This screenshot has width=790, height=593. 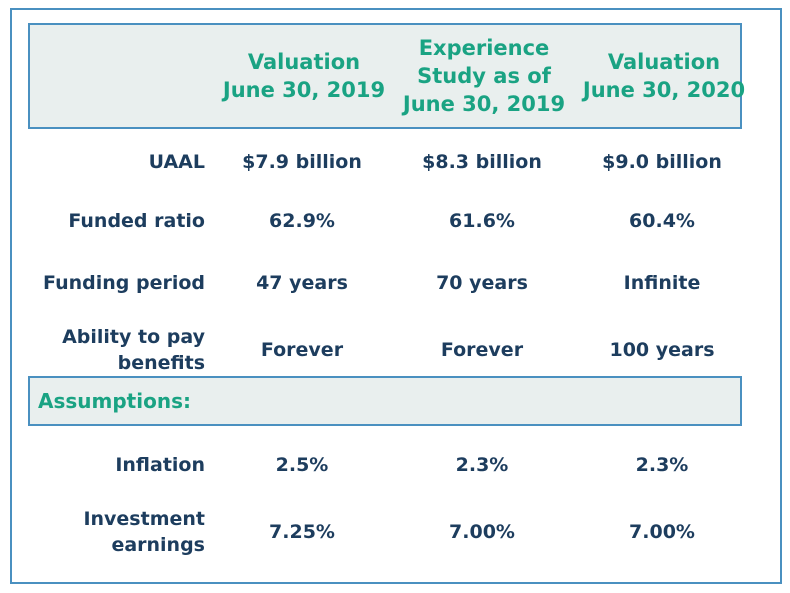 What do you see at coordinates (484, 76) in the screenshot?
I see `column-header-experience-study-2019: Experience Study as of June 30, 2019` at bounding box center [484, 76].